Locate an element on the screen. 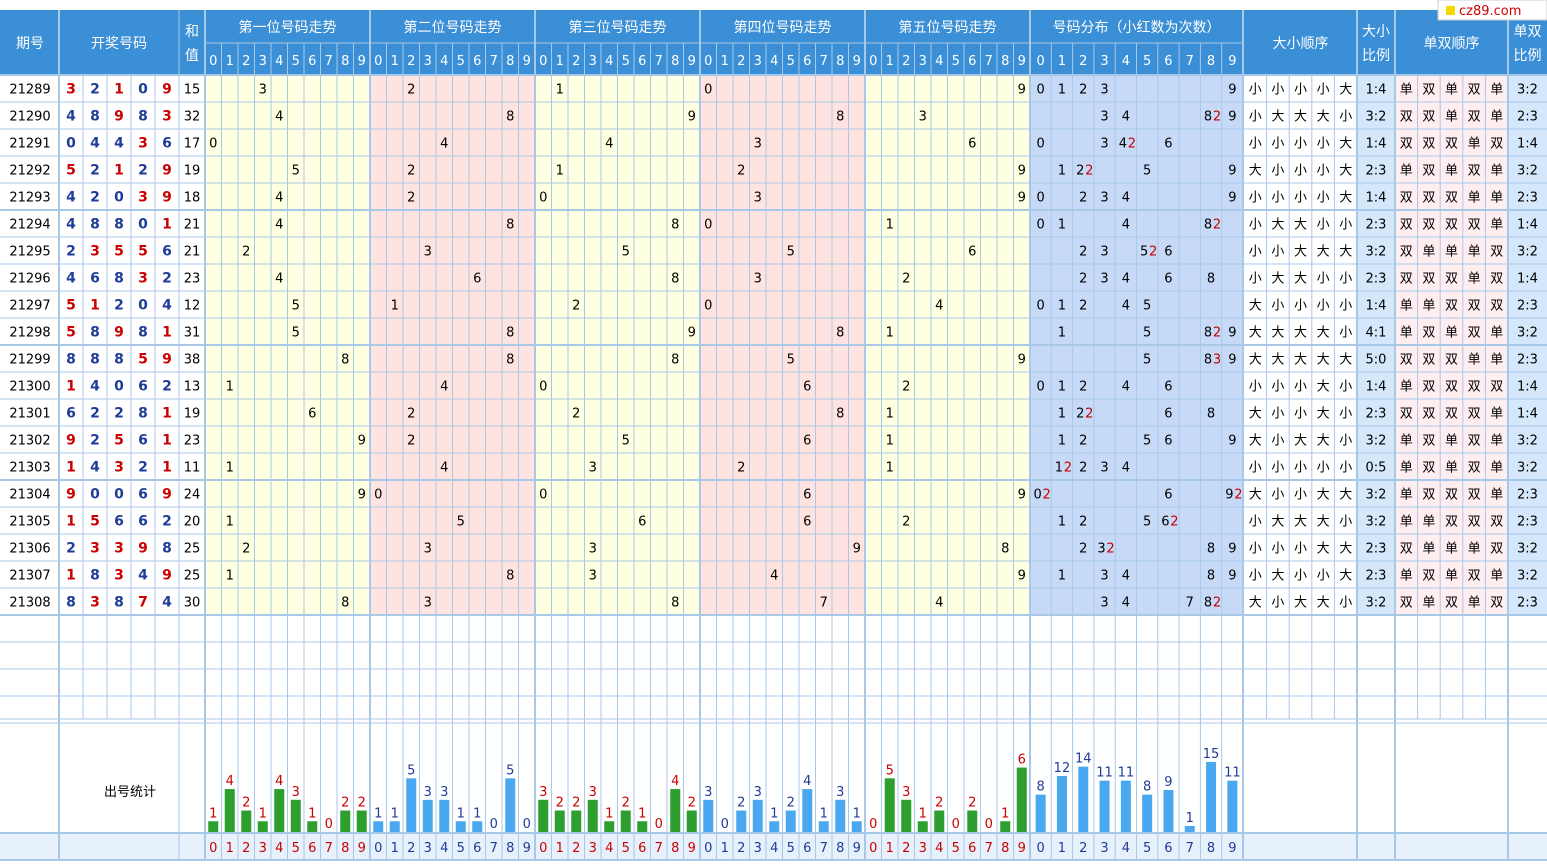 Image resolution: width=1547 pixels, height=866 pixels. axis-digit: 3 is located at coordinates (428, 848).